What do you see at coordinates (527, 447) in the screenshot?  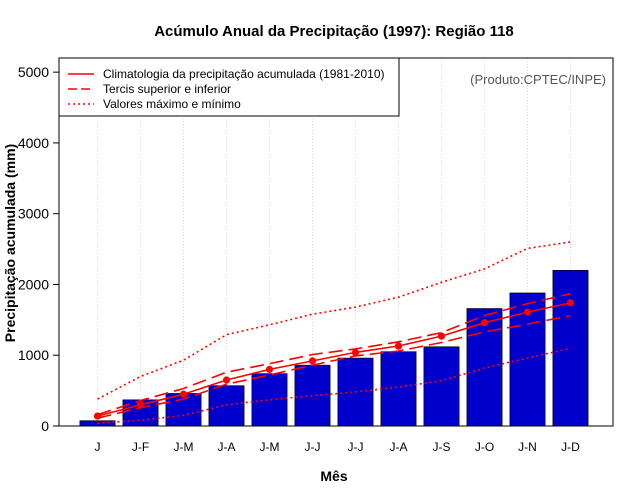 I see `x-tick-label: J-N` at bounding box center [527, 447].